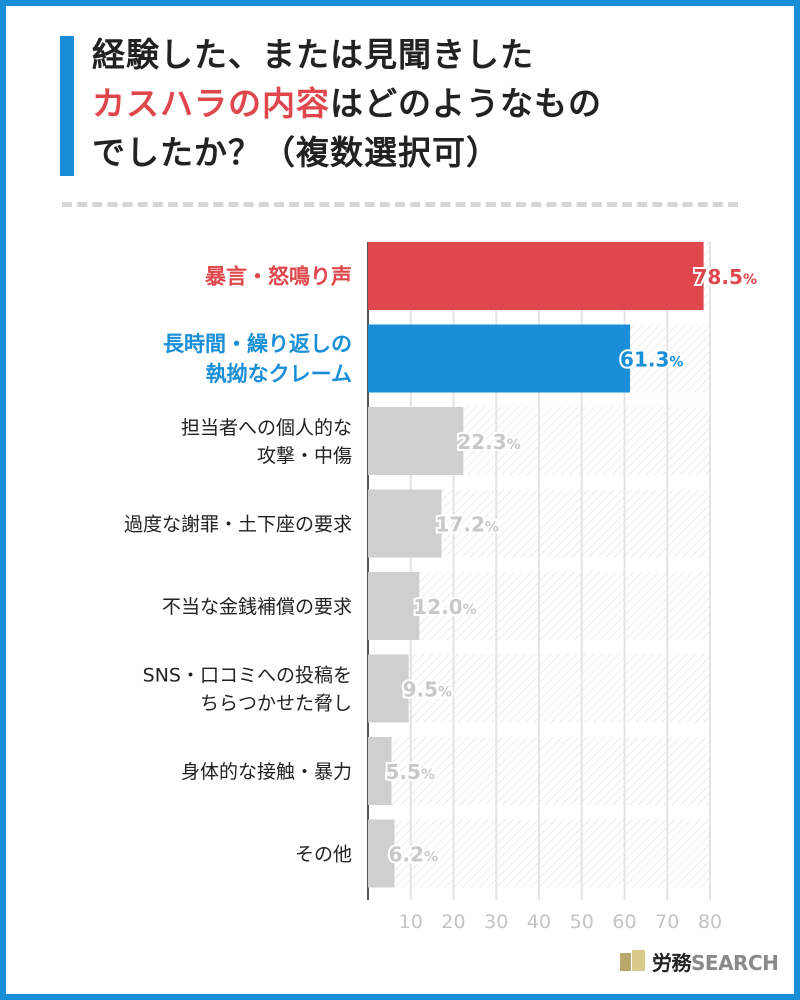 The width and height of the screenshot is (800, 1000). I want to click on logo-text: 労務SEARCH, so click(715, 961).